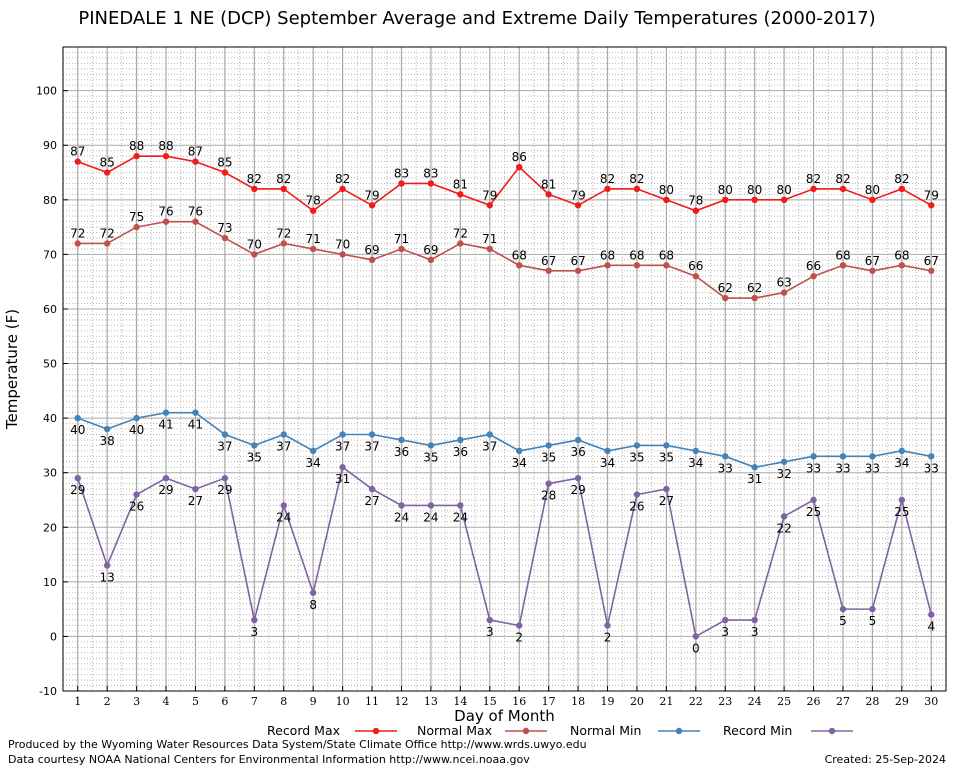  I want to click on data-label-normal-max: 73, so click(224, 228).